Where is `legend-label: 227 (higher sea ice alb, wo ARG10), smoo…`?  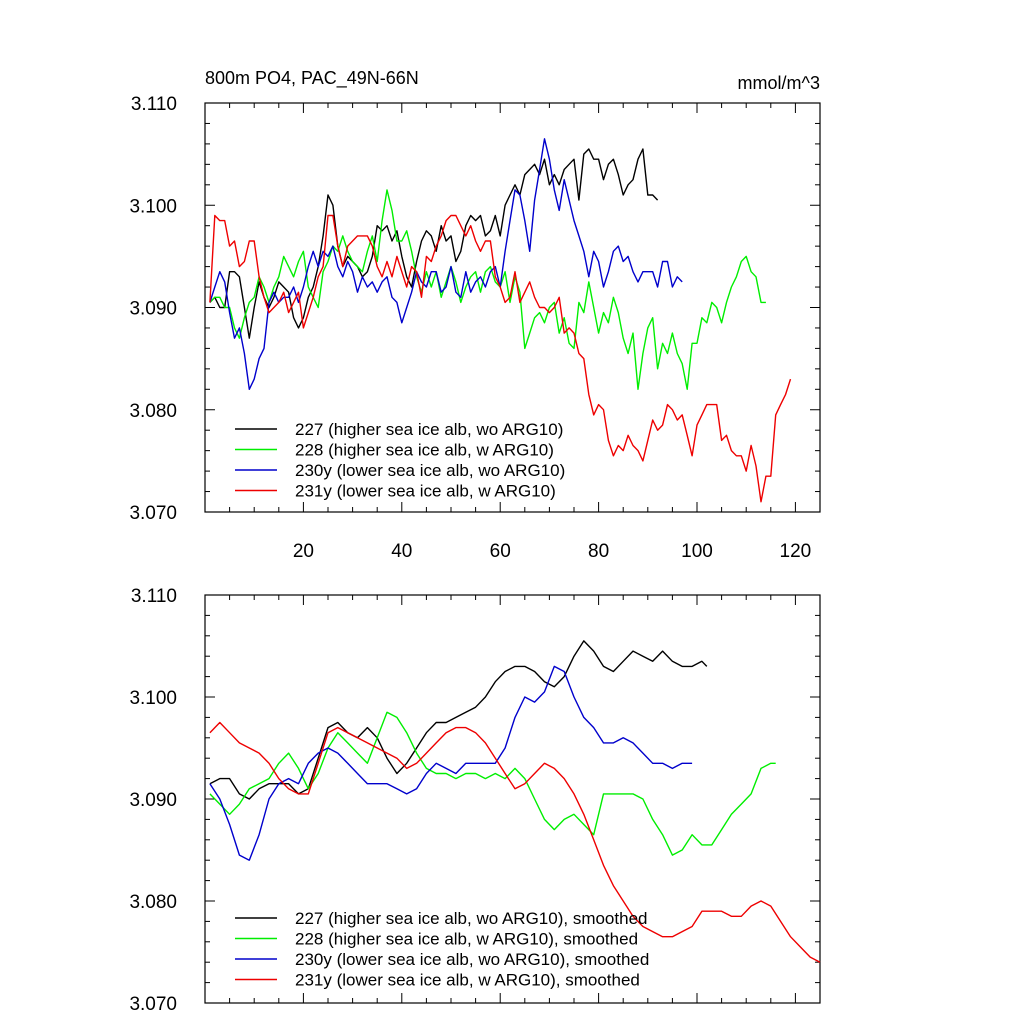 legend-label: 227 (higher sea ice alb, wo ARG10), smoo… is located at coordinates (471, 918).